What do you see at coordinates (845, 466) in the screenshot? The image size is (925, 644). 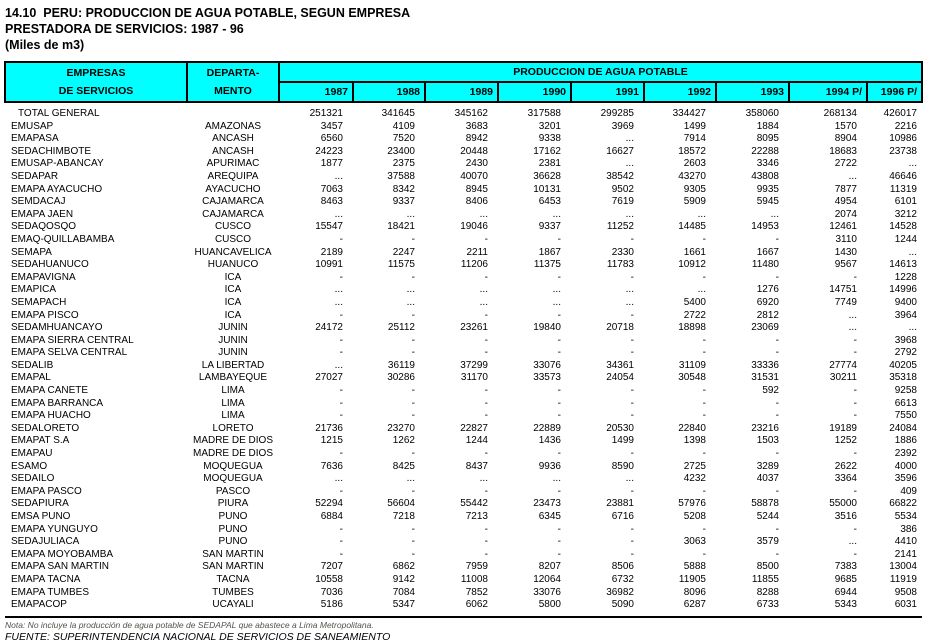 I see `value-cell: 2622` at bounding box center [845, 466].